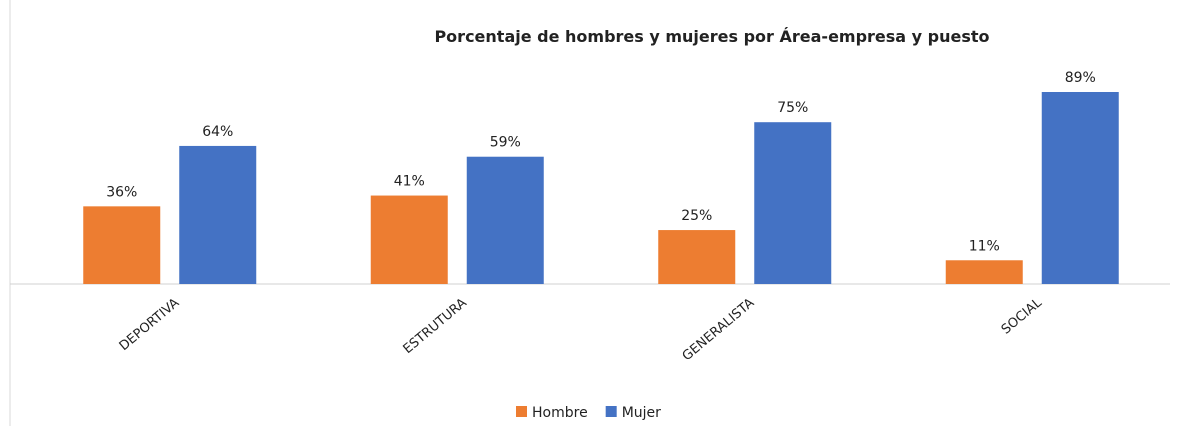 This screenshot has width=1182, height=426. I want to click on x-tick-label: ESTRUTURA, so click(435, 327).